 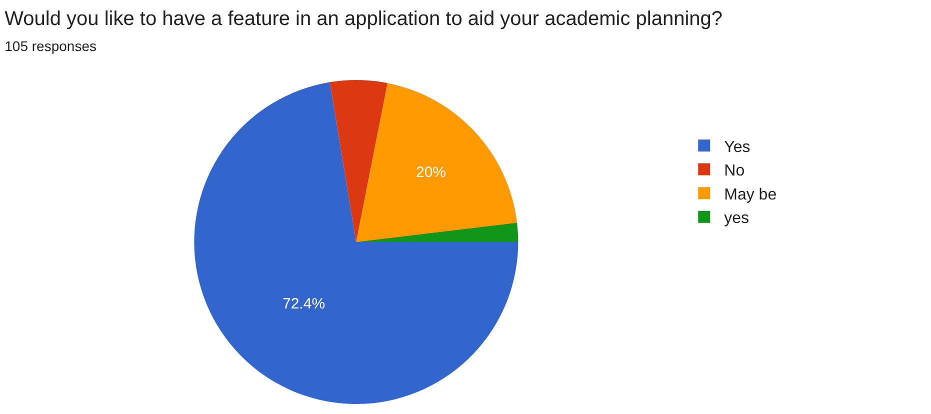 What do you see at coordinates (737, 219) in the screenshot?
I see `legend-label: yes` at bounding box center [737, 219].